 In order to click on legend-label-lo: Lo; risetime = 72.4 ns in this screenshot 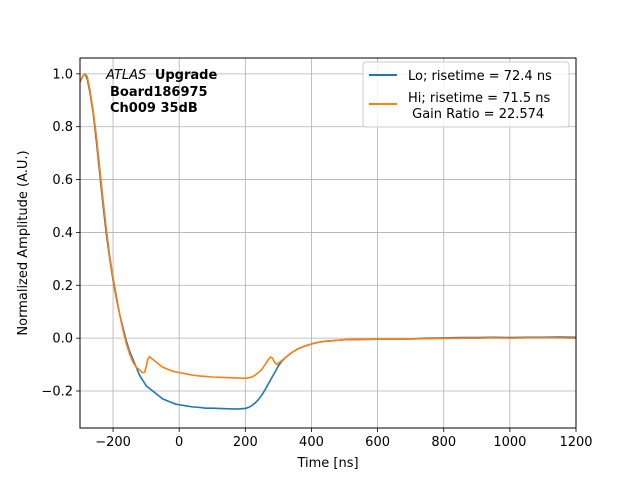, I will do `click(480, 76)`.